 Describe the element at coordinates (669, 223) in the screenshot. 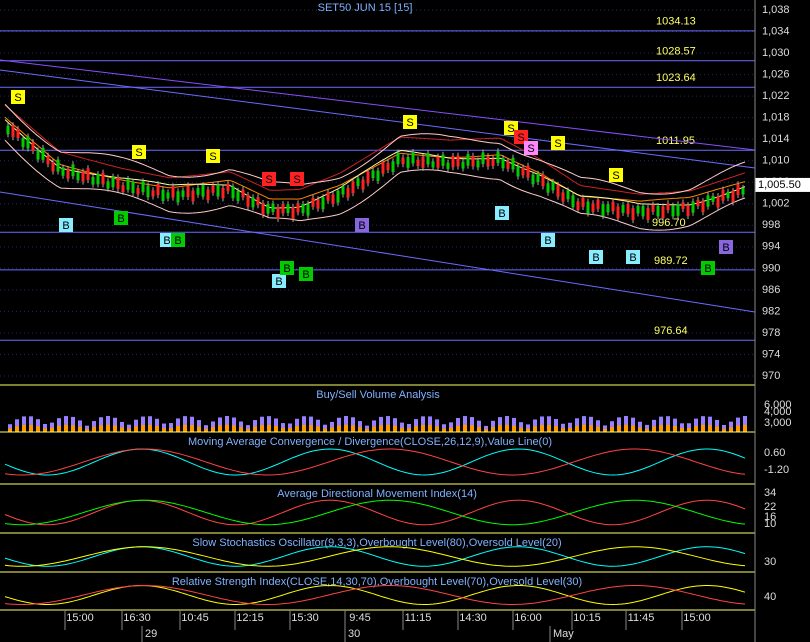

I see `level-label: 996.70` at that location.